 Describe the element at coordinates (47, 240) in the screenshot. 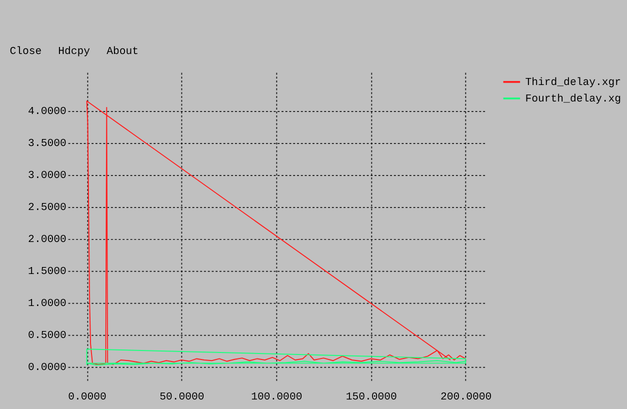

I see `y-tick-label: 2.0000` at that location.